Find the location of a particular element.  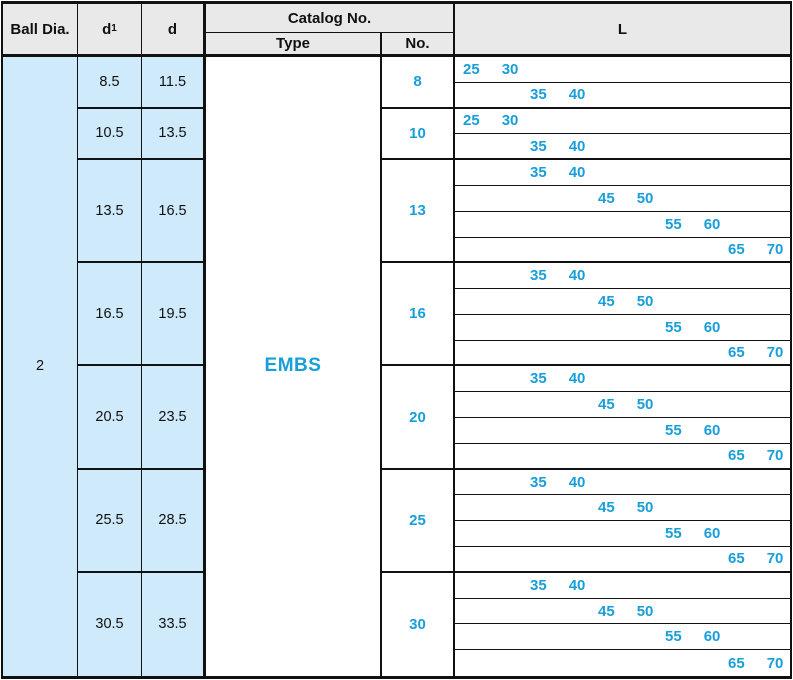

d1-cell: 20.5 is located at coordinates (110, 418).